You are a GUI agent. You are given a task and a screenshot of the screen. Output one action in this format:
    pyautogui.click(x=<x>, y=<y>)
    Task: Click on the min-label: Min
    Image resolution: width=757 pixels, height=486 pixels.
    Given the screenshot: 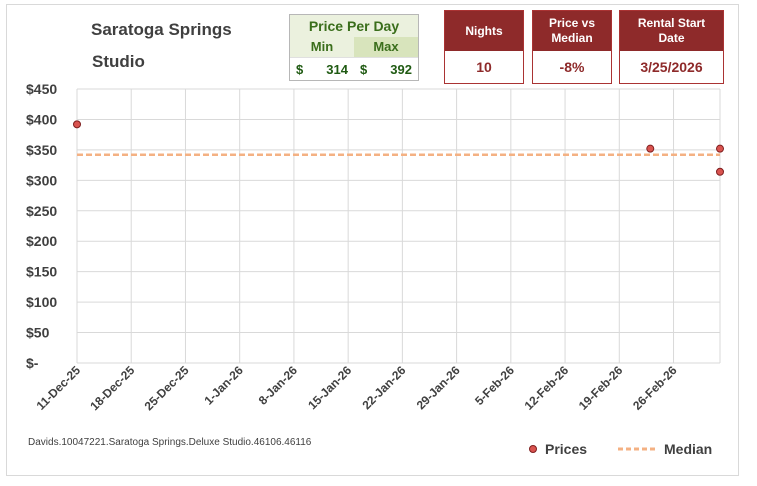 What is the action you would take?
    pyautogui.click(x=322, y=47)
    